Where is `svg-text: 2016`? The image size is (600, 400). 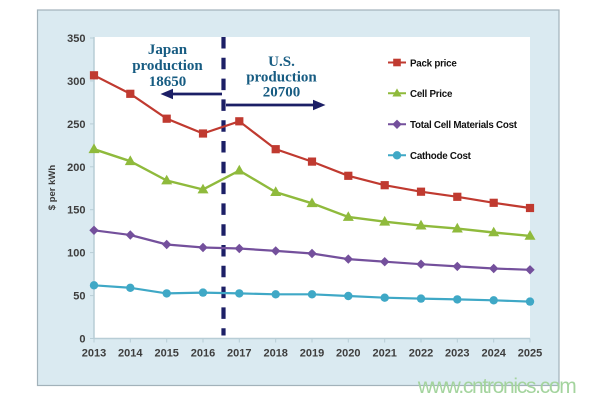
svg-text: 2016 is located at coordinates (203, 354).